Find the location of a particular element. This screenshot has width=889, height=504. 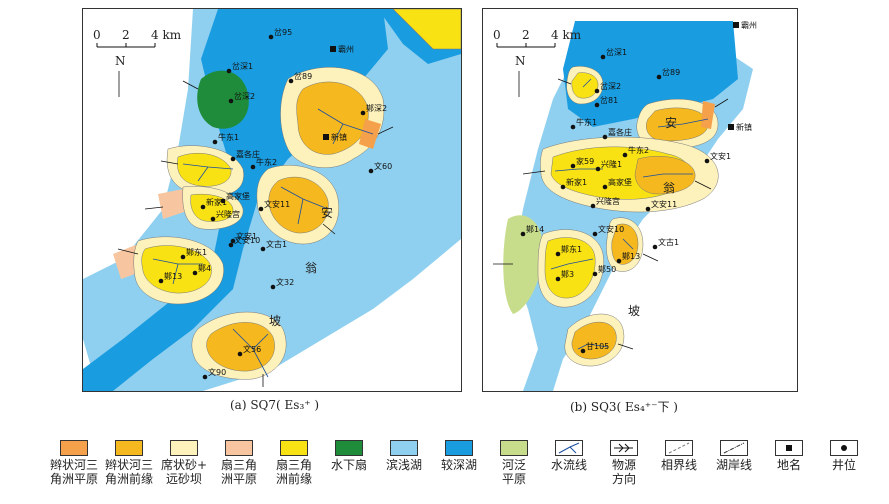

water-body-label: 安 is located at coordinates (327, 212).